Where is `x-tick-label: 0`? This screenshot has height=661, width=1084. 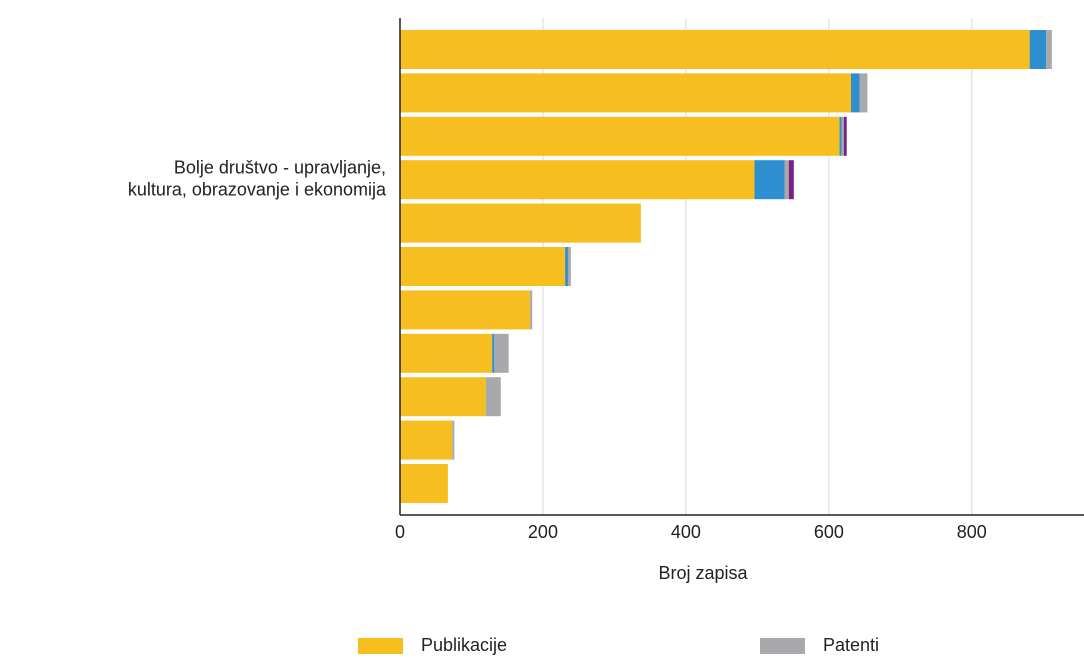
x-tick-label: 0 is located at coordinates (400, 532).